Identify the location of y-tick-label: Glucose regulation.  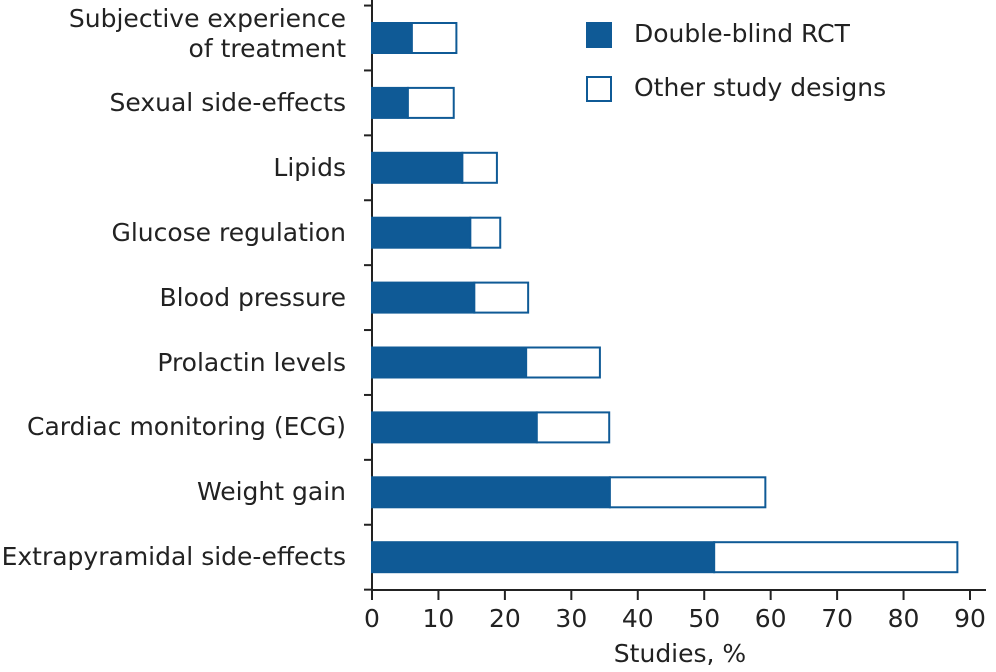
(228, 232).